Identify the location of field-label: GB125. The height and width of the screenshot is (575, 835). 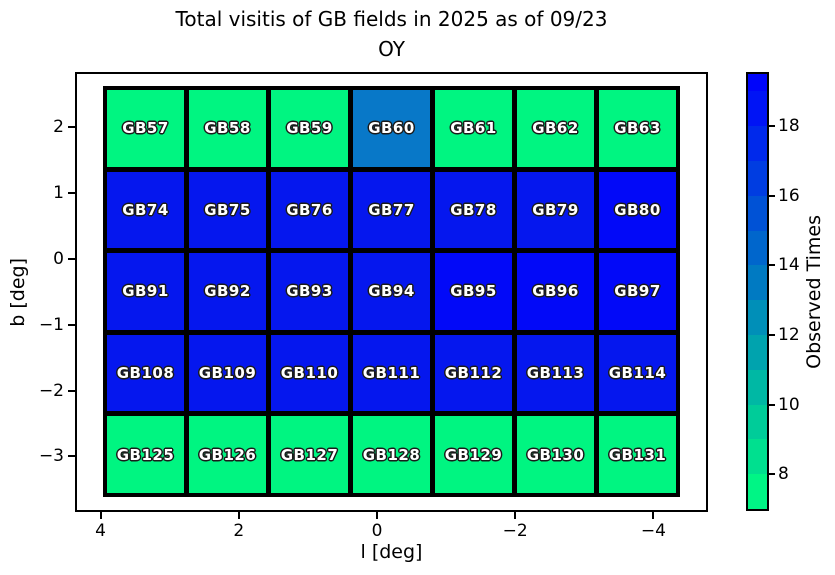
(145, 454).